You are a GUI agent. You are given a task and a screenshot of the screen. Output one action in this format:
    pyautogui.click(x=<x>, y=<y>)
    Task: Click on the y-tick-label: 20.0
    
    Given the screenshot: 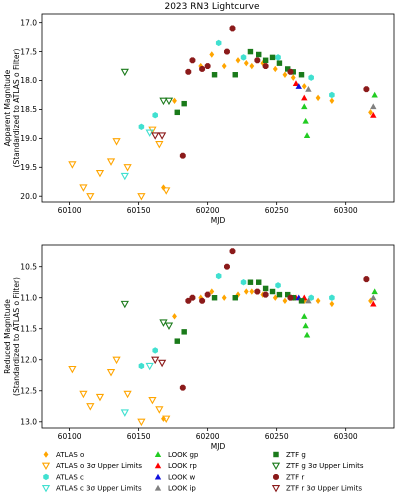 What is the action you would take?
    pyautogui.click(x=28, y=196)
    